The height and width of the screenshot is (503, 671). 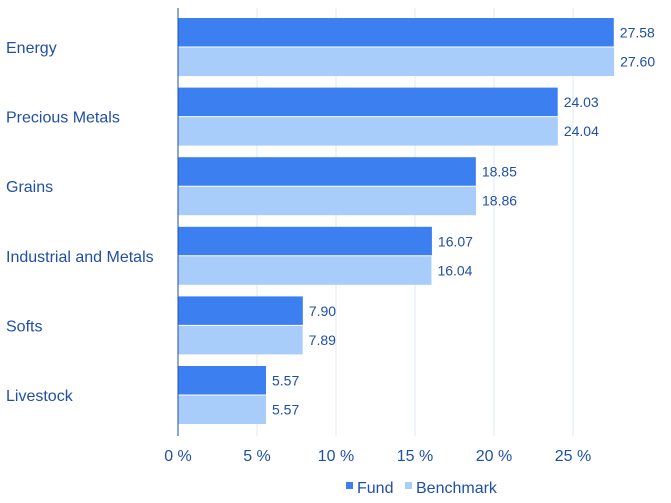 I want to click on category-label: Industrial and Metals, so click(x=80, y=257).